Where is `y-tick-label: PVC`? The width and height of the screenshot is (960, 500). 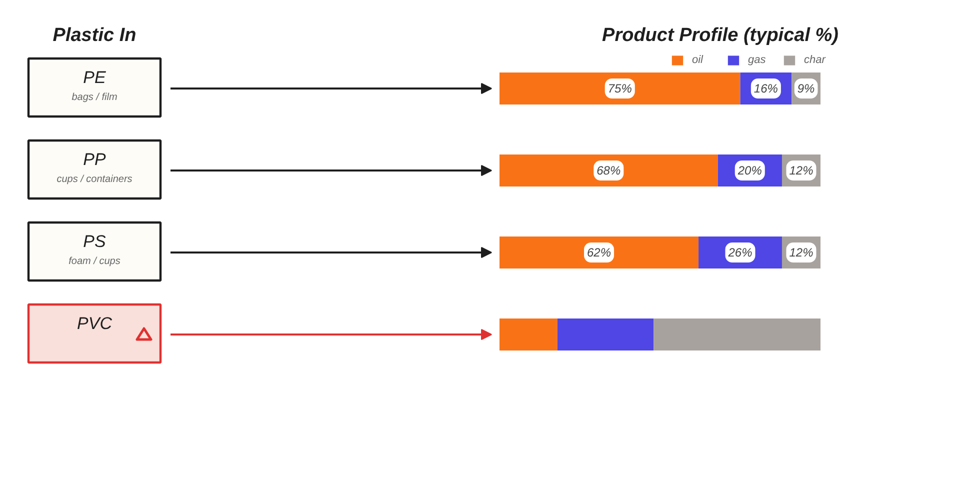
y-tick-label: PVC is located at coordinates (95, 323).